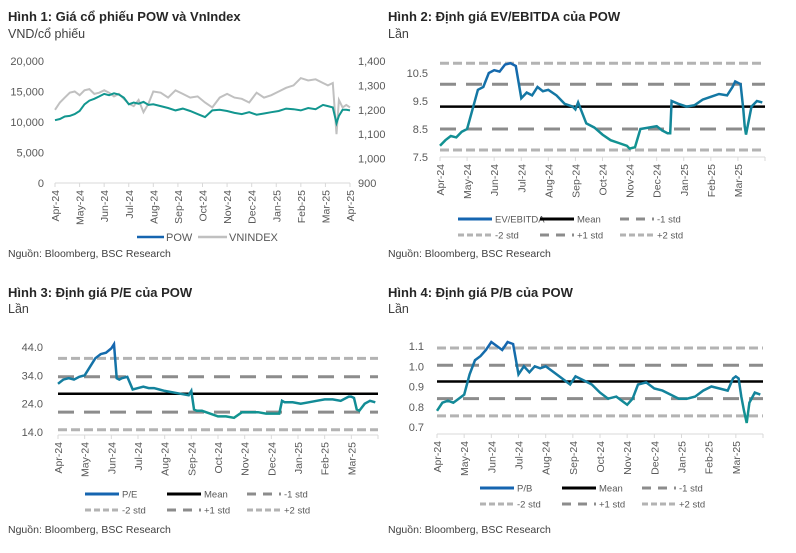  Describe the element at coordinates (112, 458) in the screenshot. I see `fig3-x-tick-label: Jun-24` at that location.